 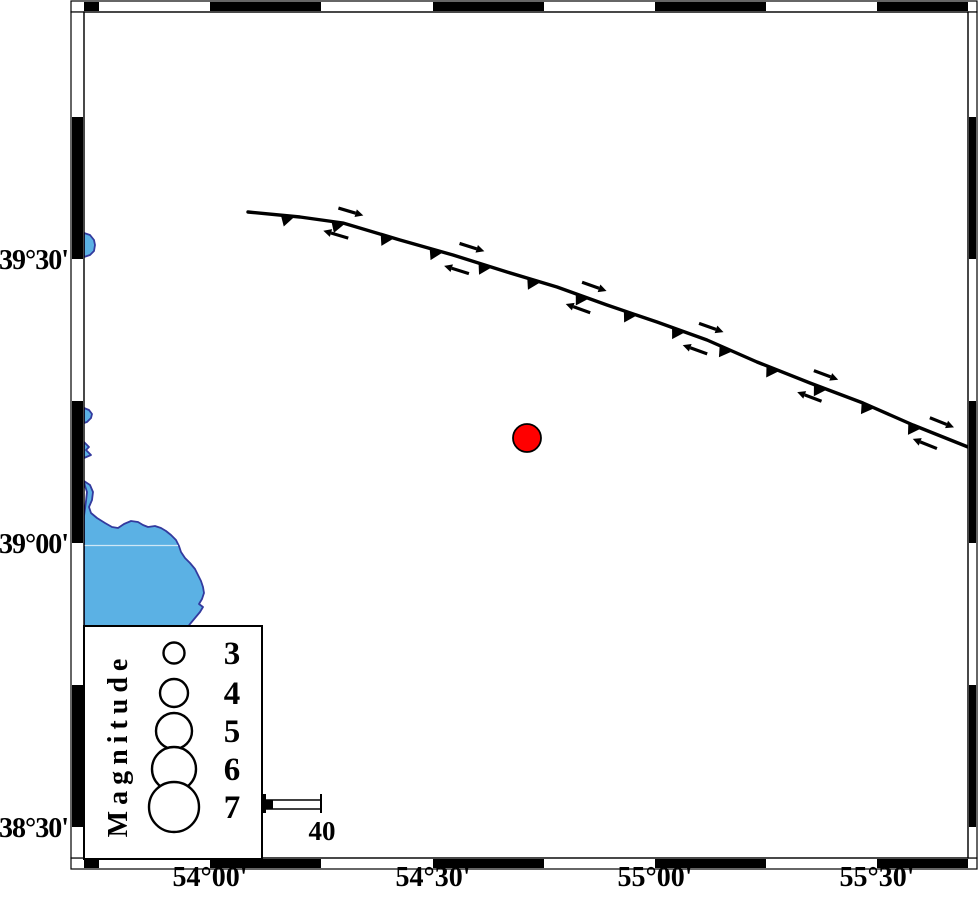 I want to click on scale-bar-black-segment, so click(x=268, y=804).